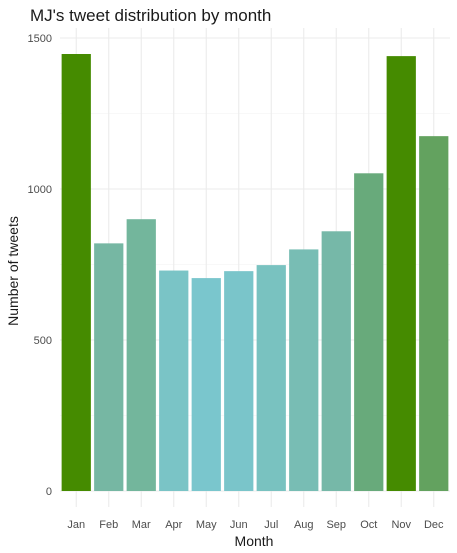 The image size is (457, 553). What do you see at coordinates (434, 525) in the screenshot?
I see `x-tick-label: Dec` at bounding box center [434, 525].